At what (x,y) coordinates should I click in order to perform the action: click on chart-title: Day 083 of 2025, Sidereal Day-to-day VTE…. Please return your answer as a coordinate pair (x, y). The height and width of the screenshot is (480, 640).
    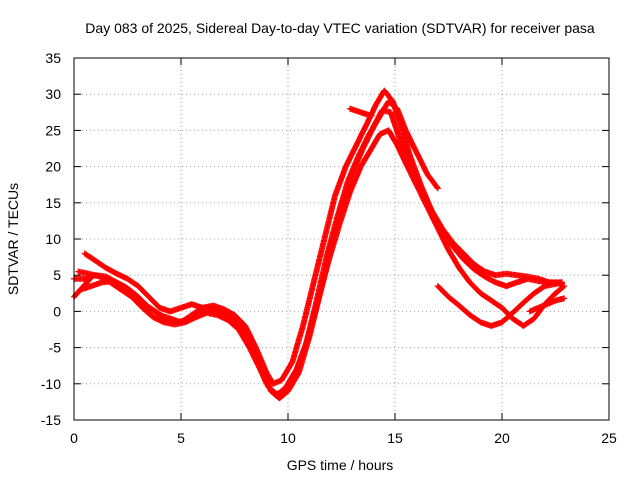
    Looking at the image, I should click on (340, 28).